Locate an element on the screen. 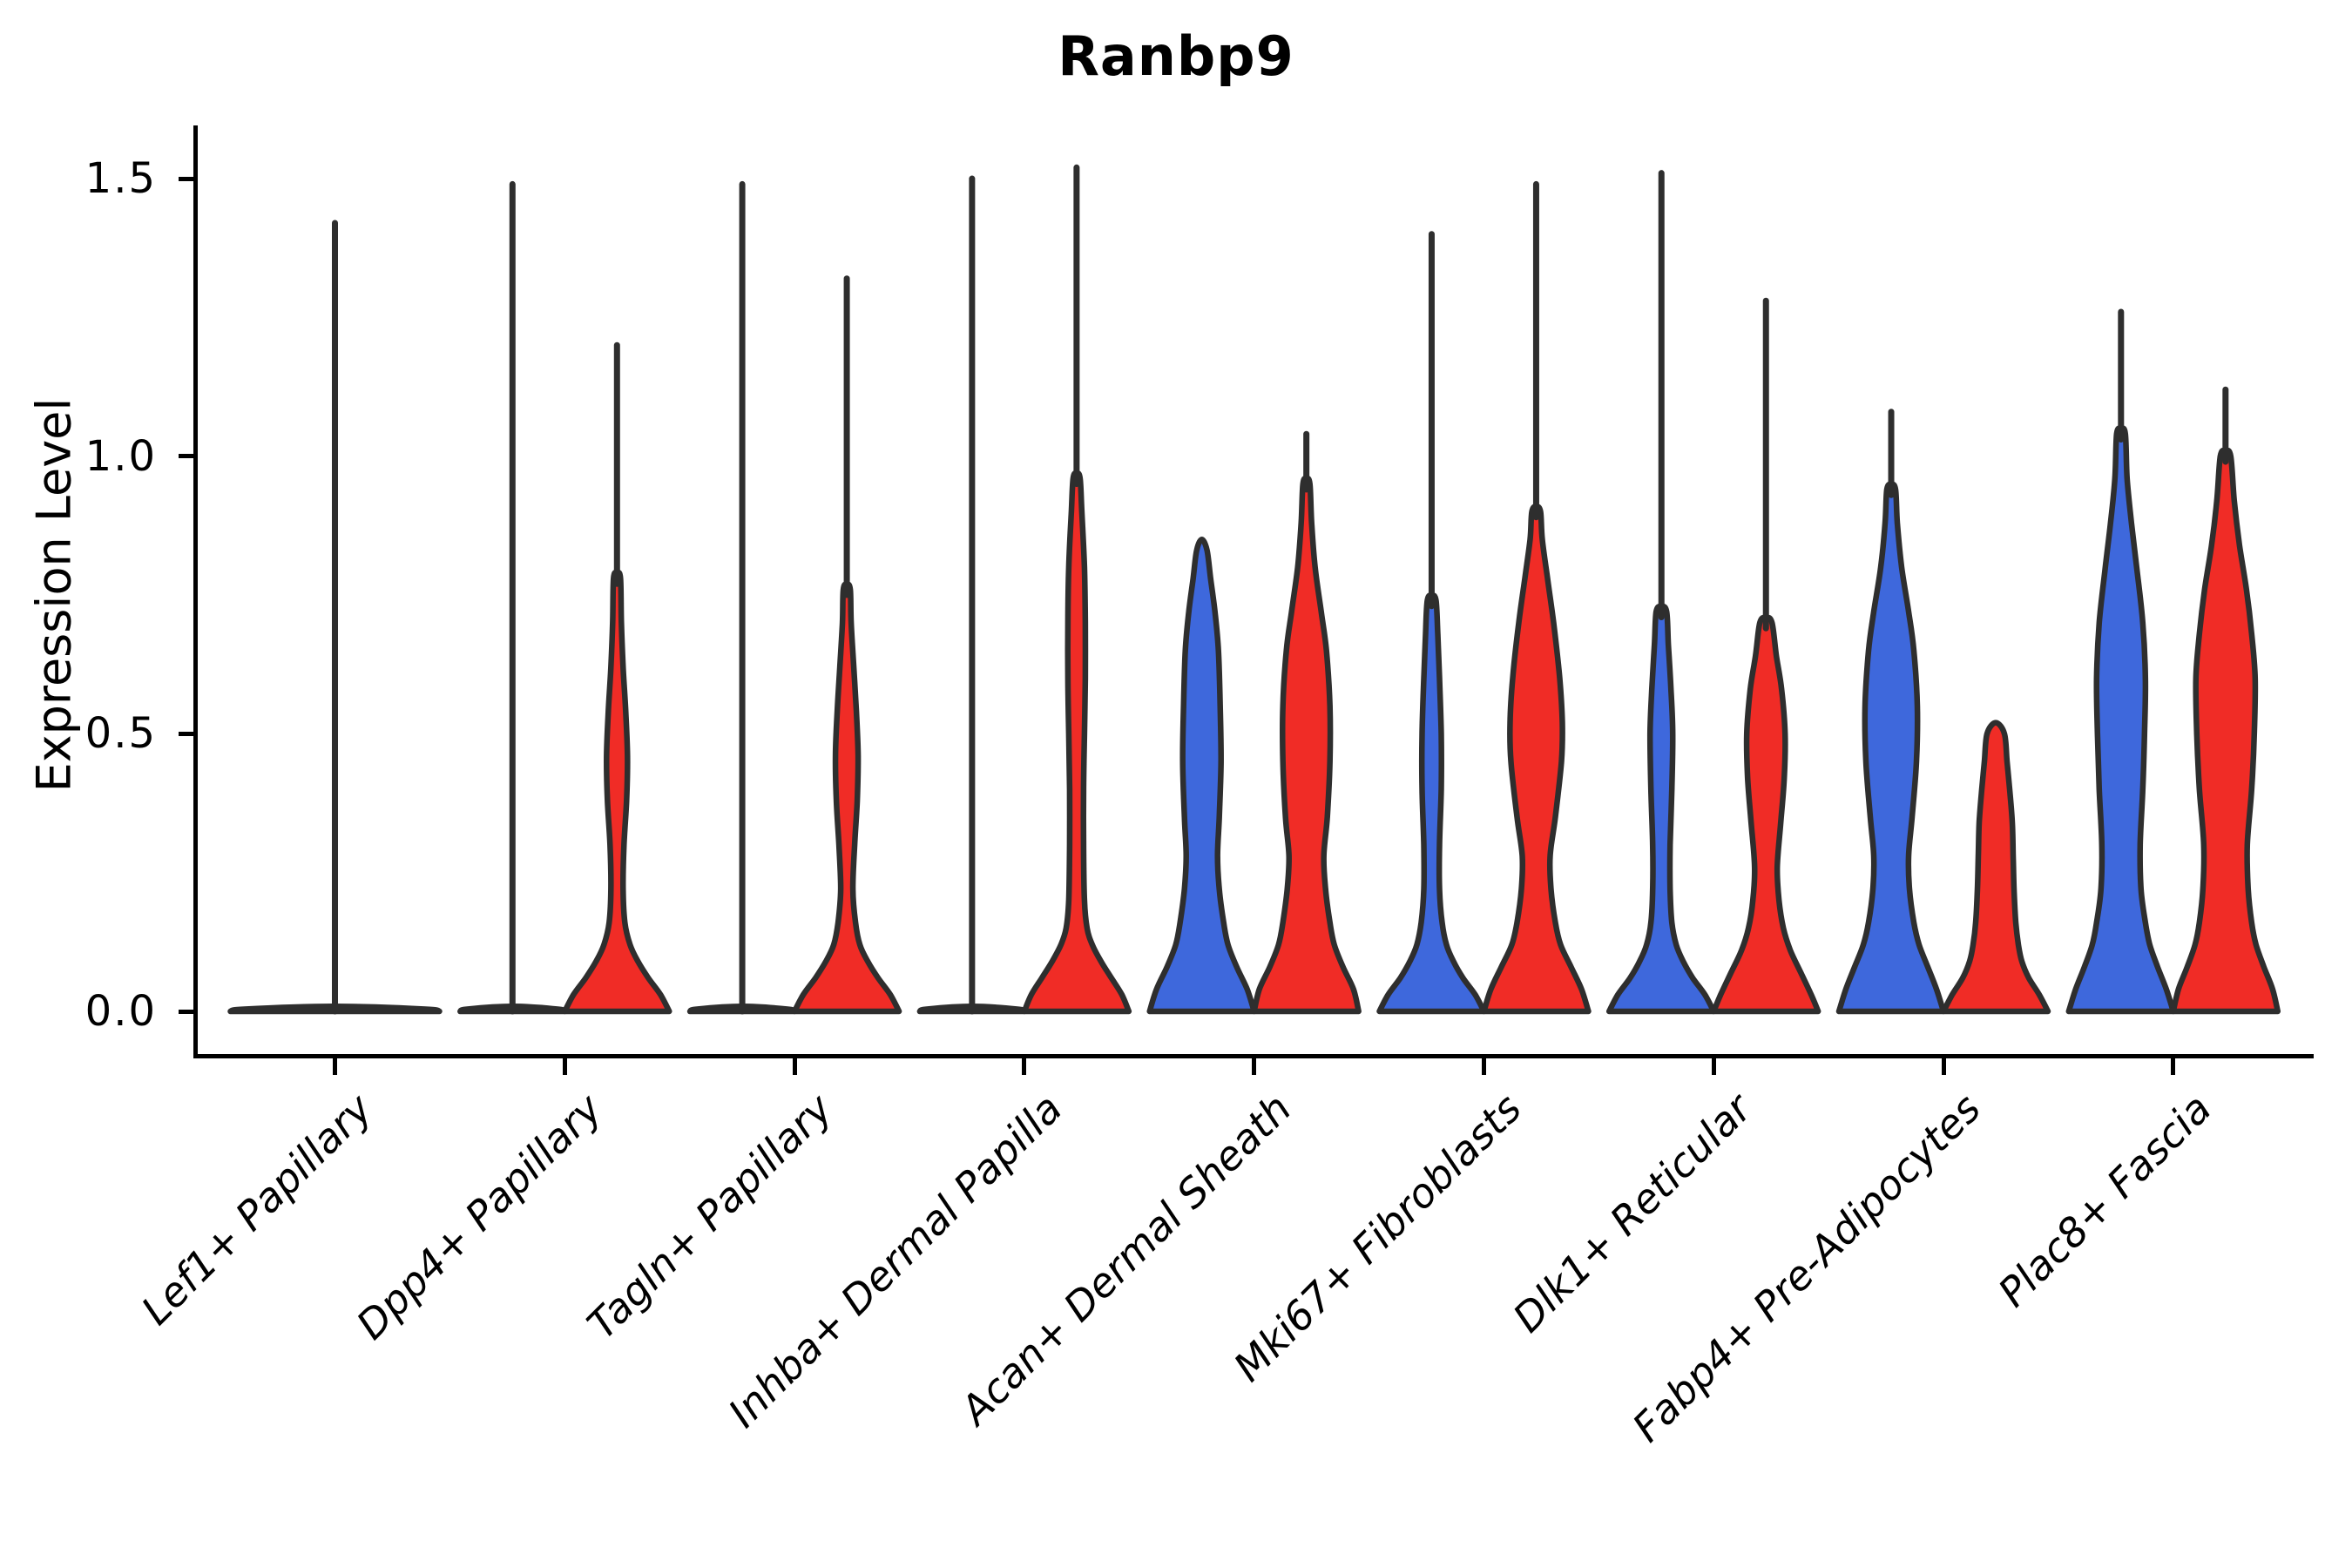 The height and width of the screenshot is (1568, 2352). y-tick-label: 0.5 is located at coordinates (120, 734).